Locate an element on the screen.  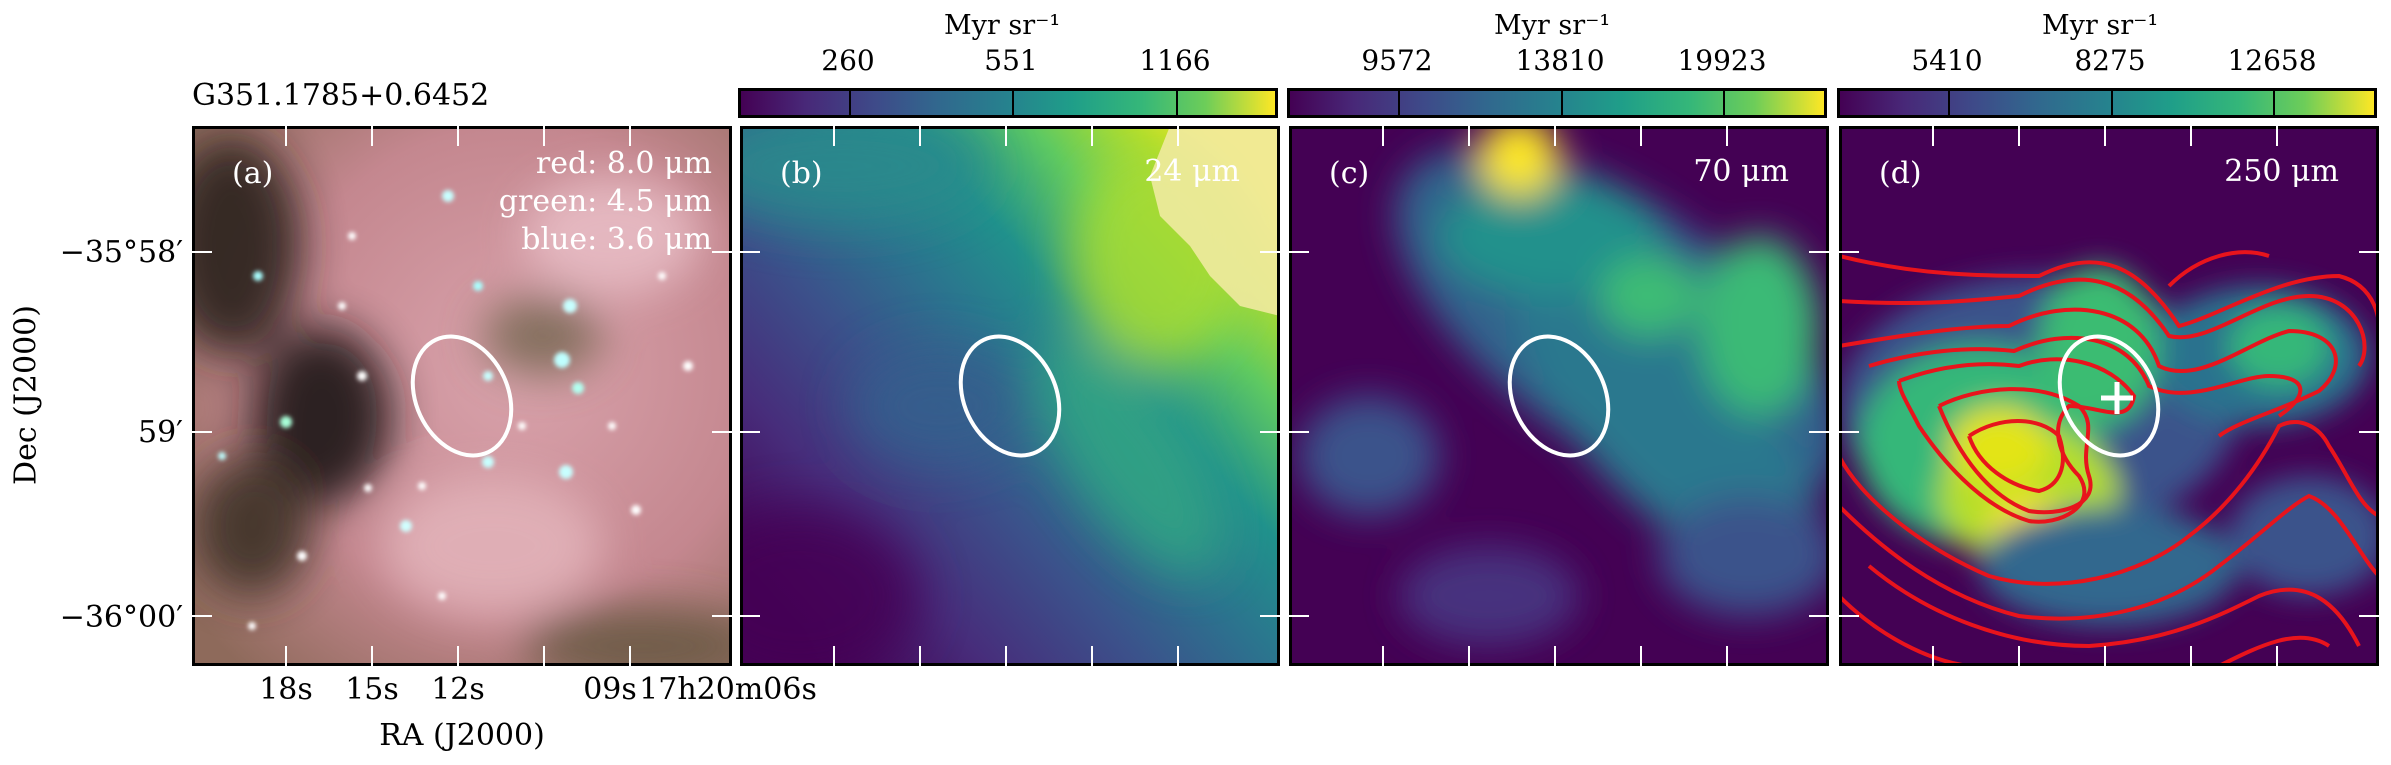
panel-d-wavelength: 250 μm is located at coordinates (2281, 171).